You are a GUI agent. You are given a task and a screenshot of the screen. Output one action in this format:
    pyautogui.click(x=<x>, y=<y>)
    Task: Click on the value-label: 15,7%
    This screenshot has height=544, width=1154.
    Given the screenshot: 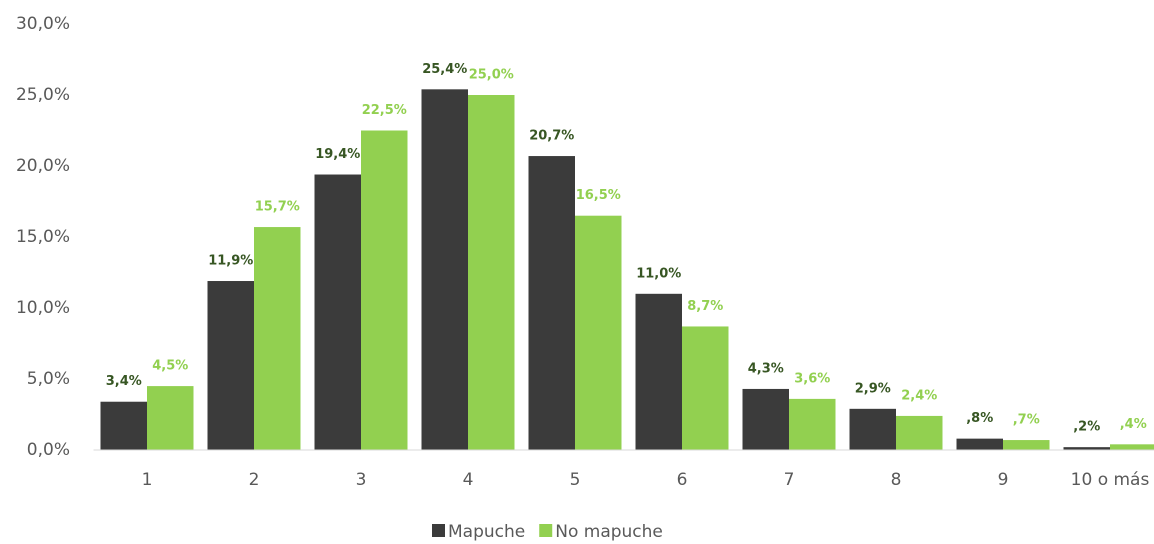 What is the action you would take?
    pyautogui.click(x=277, y=207)
    